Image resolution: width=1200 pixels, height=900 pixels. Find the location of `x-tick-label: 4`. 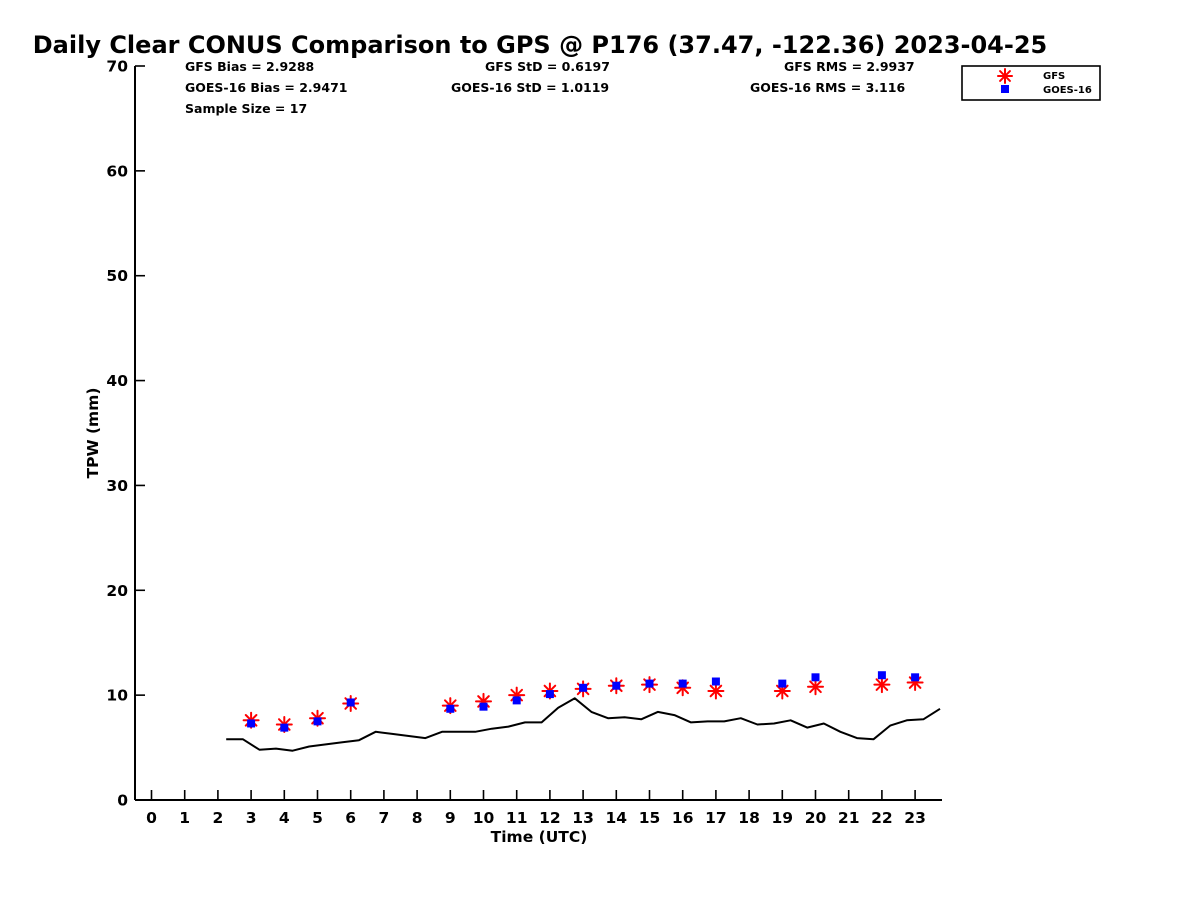

x-tick-label: 4 is located at coordinates (284, 818).